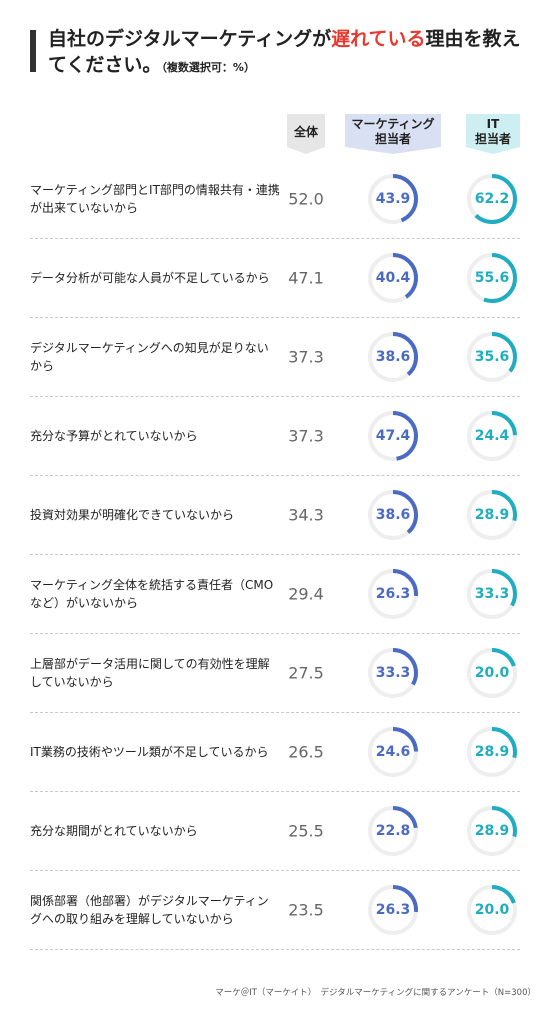  I want to click on table-row: 上層部がデータ活用に関しての有効性を理解していないから 27.5 33.3 20.0, so click(275, 673).